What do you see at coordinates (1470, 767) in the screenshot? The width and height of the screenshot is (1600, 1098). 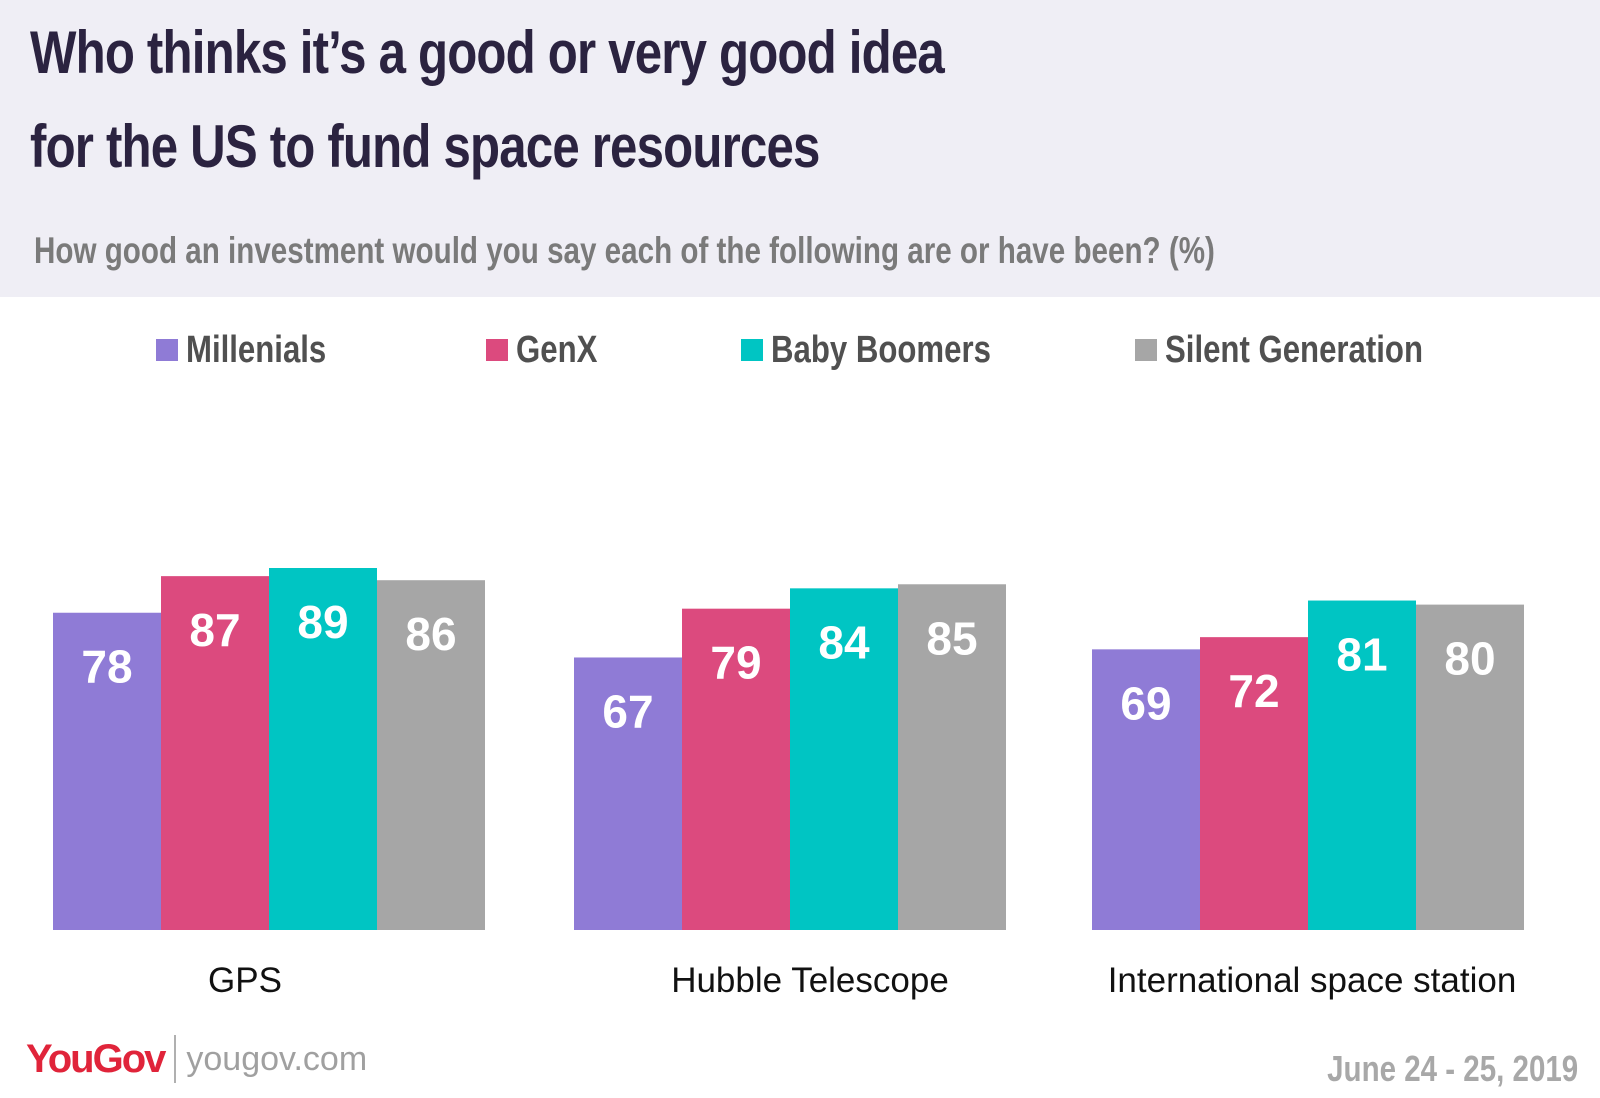 I see `bar-international-space-station-silent-generation` at bounding box center [1470, 767].